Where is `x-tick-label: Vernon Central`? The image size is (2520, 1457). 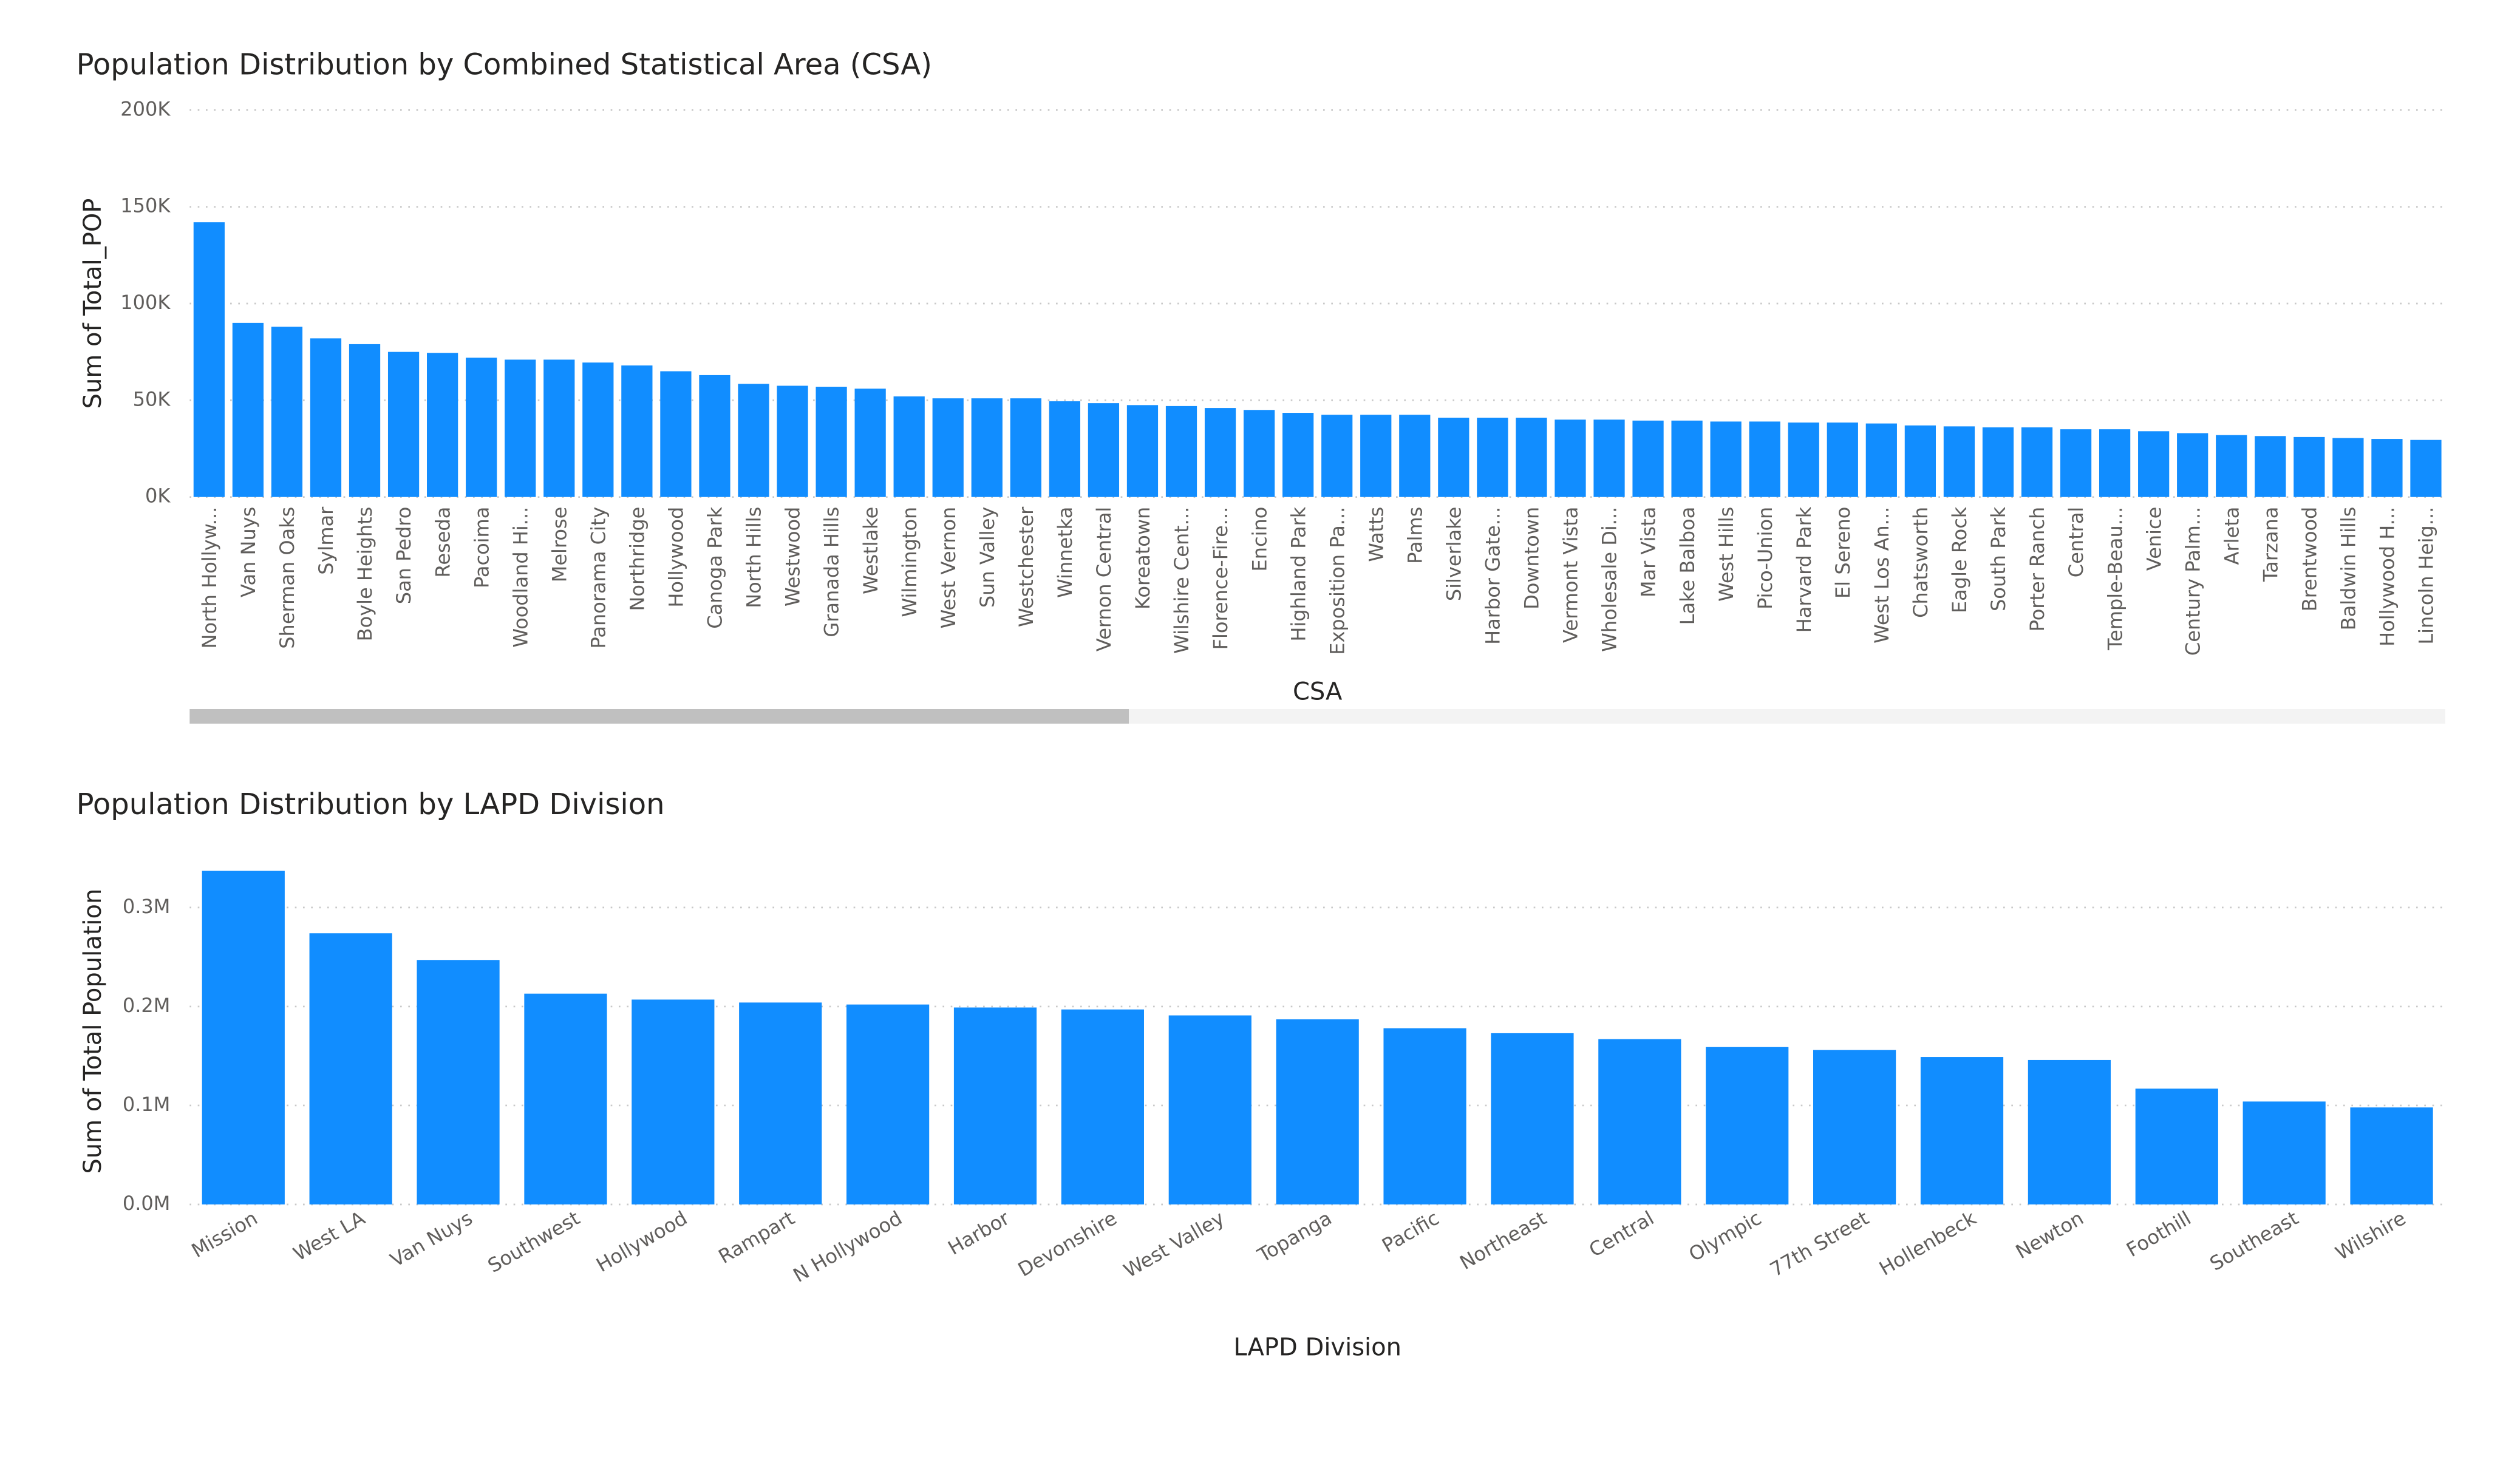 x-tick-label: Vernon Central is located at coordinates (1103, 579).